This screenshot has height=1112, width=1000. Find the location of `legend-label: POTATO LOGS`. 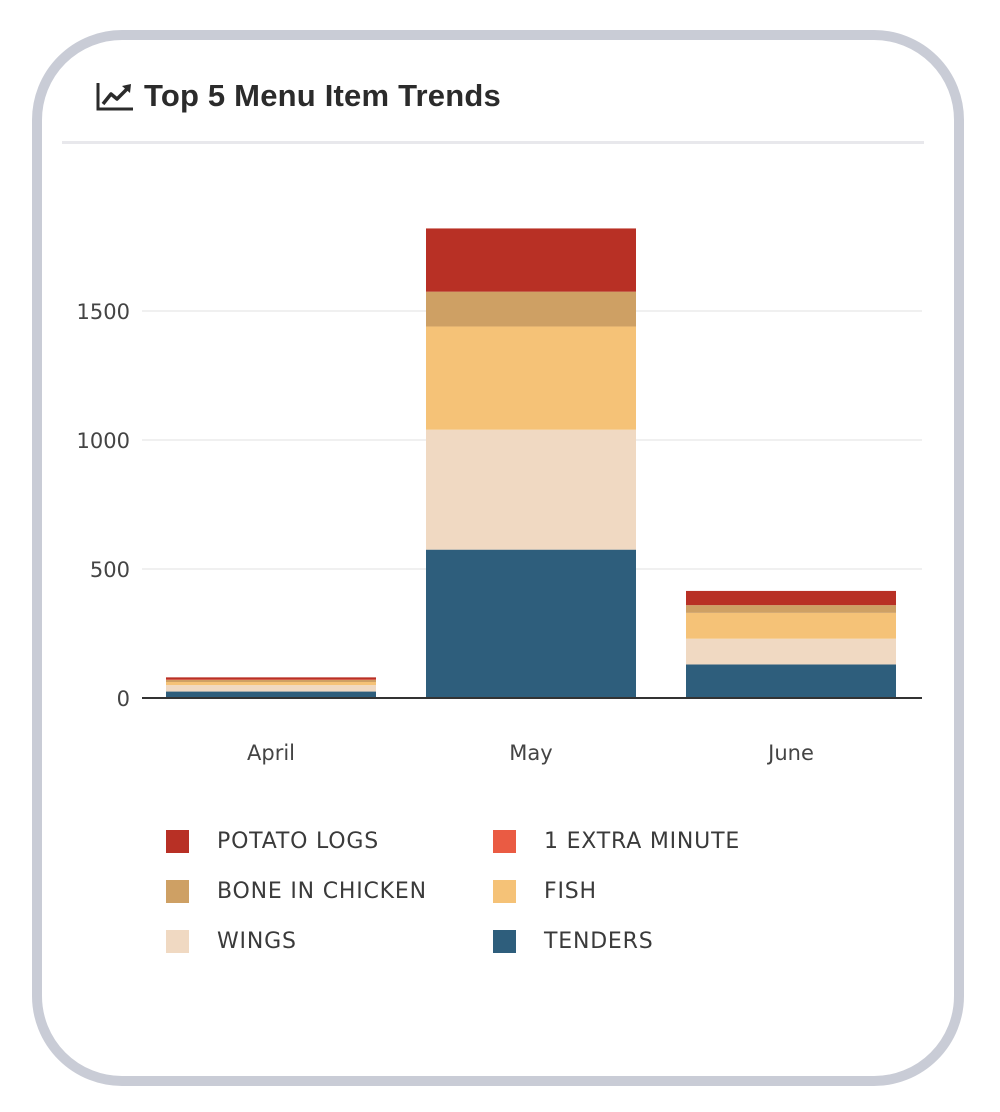

legend-label: POTATO LOGS is located at coordinates (298, 841).